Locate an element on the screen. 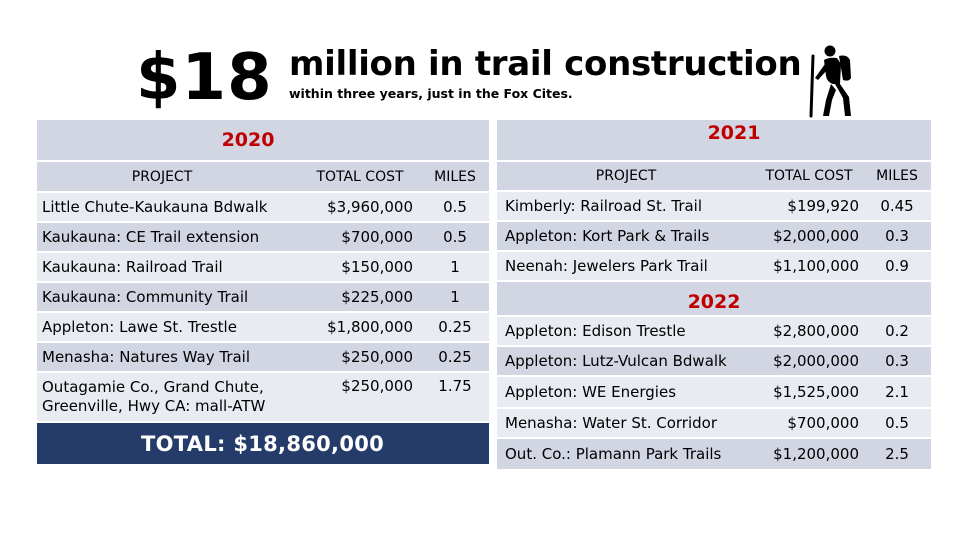 This screenshot has width=960, height=540. grand-total: TOTAL: $18,860,000 is located at coordinates (263, 443).